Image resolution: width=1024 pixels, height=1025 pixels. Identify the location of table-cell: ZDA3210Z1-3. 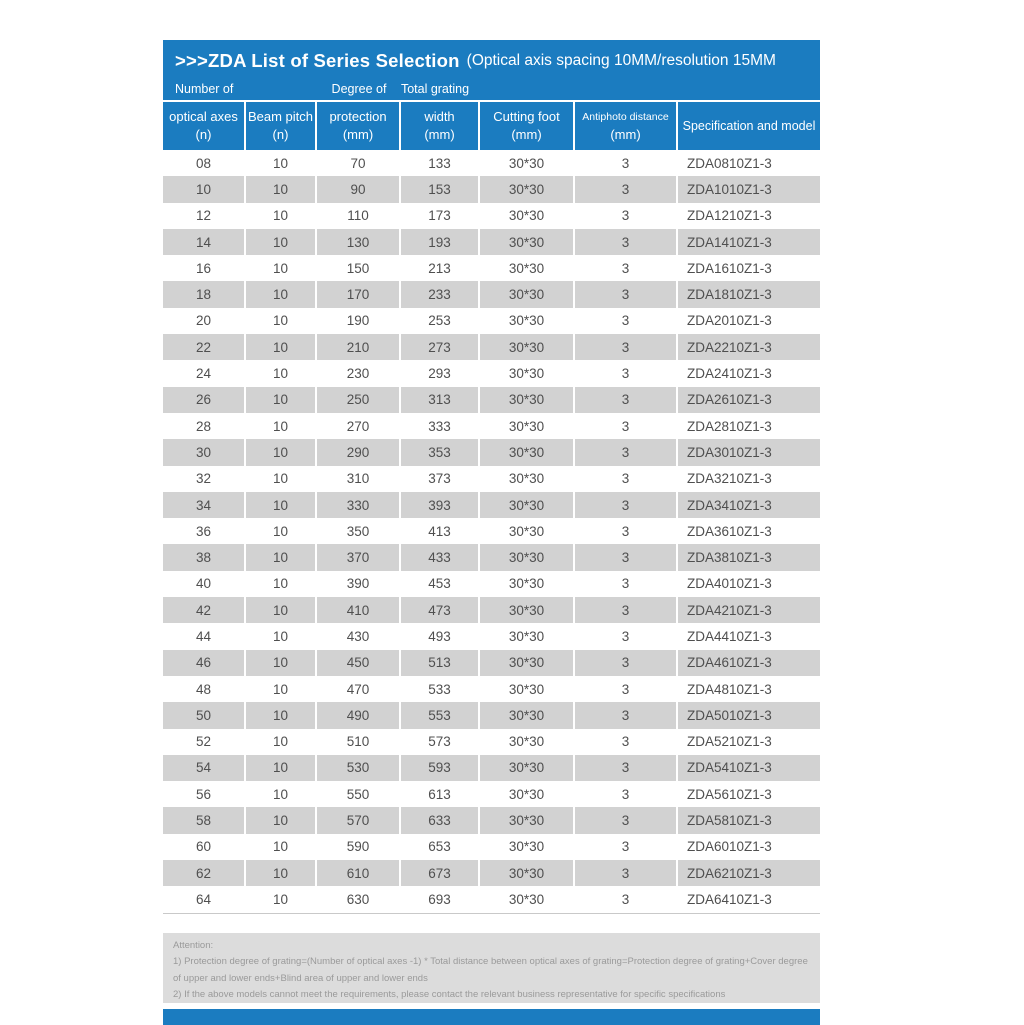
(749, 478).